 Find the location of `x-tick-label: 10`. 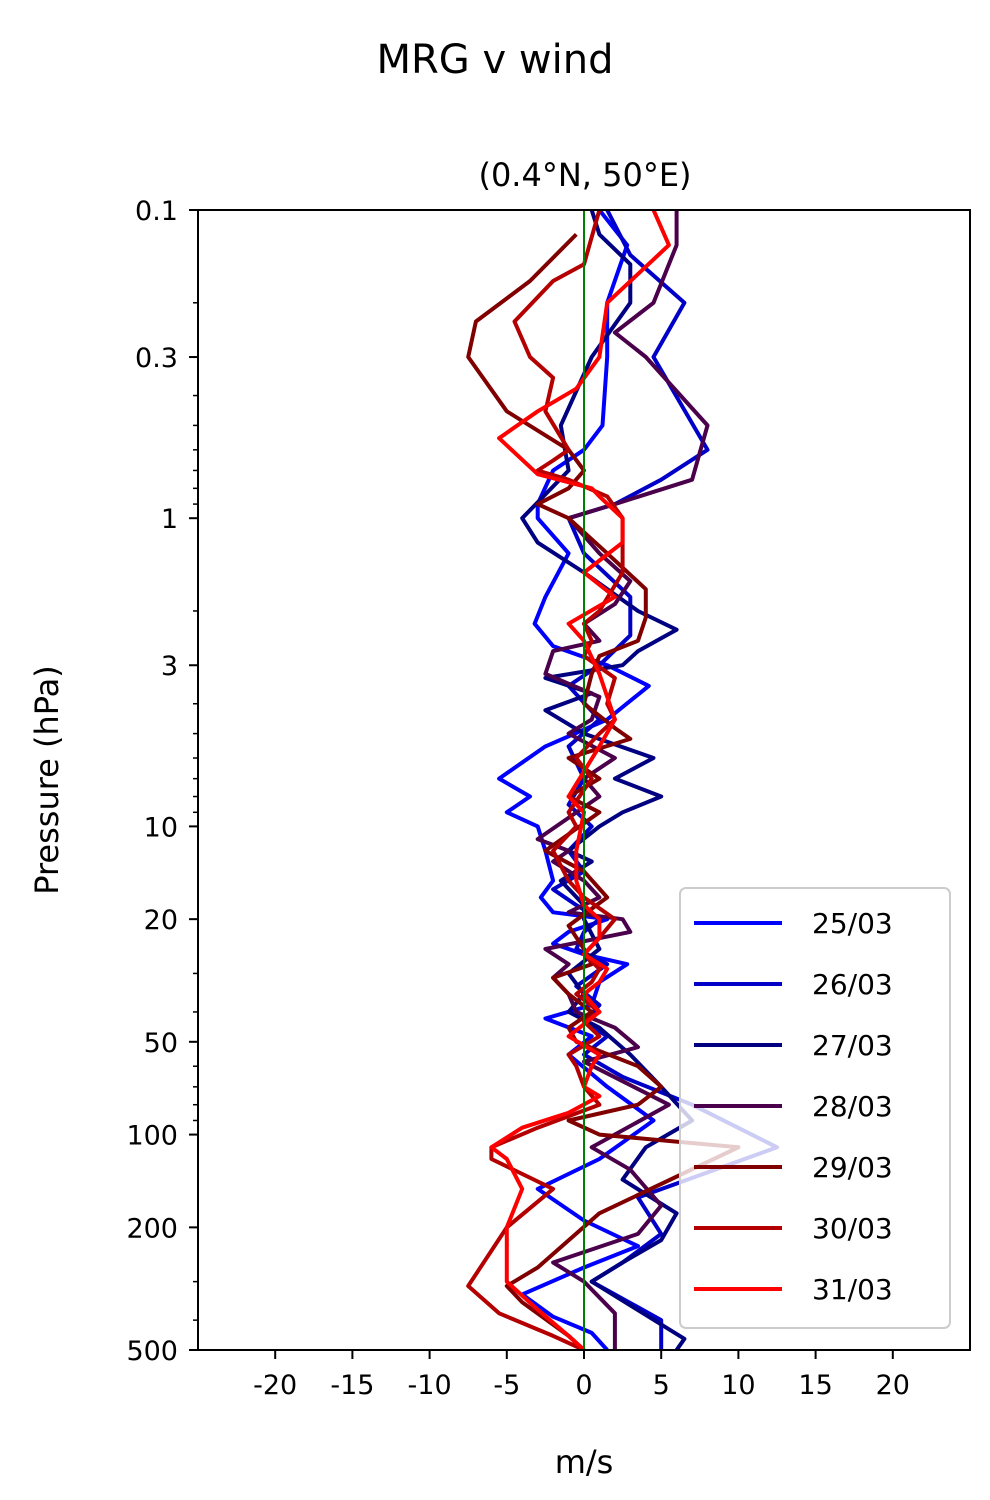

x-tick-label: 10 is located at coordinates (738, 1385).